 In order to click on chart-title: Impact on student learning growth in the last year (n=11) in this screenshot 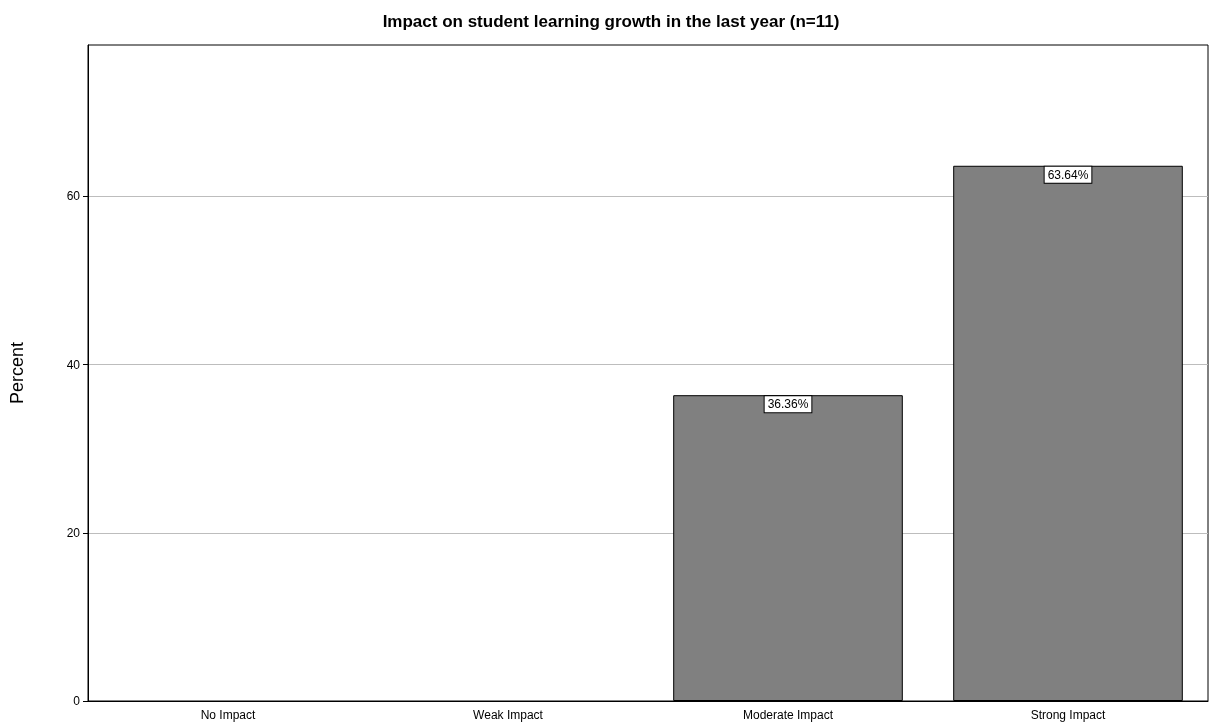, I will do `click(611, 21)`.